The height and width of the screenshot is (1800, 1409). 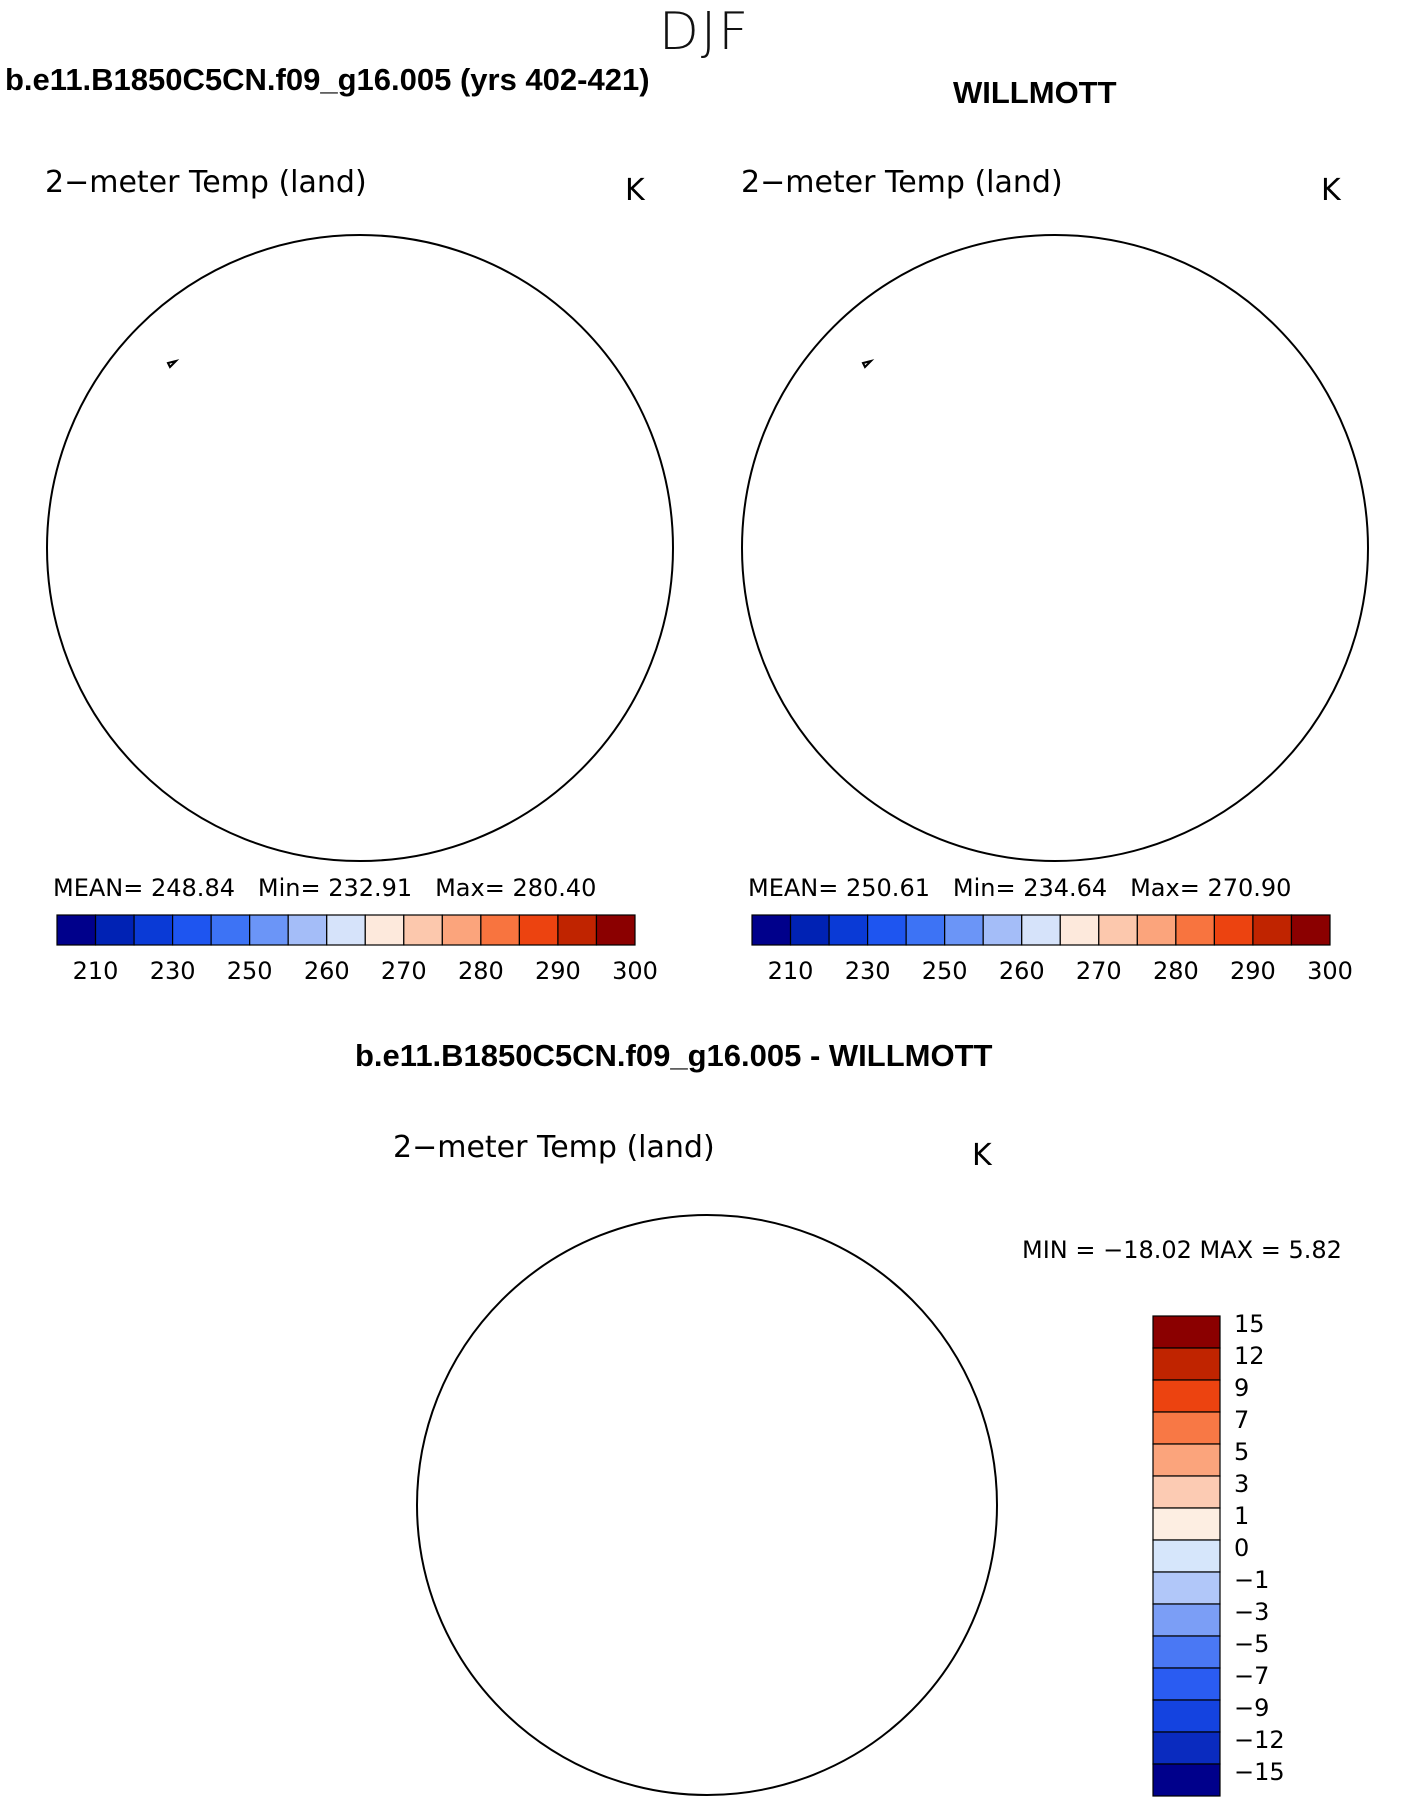 I want to click on panel-right-stats: MEAN= 250.61 Min= 234.64 Max= 270.90, so click(x=1020, y=888).